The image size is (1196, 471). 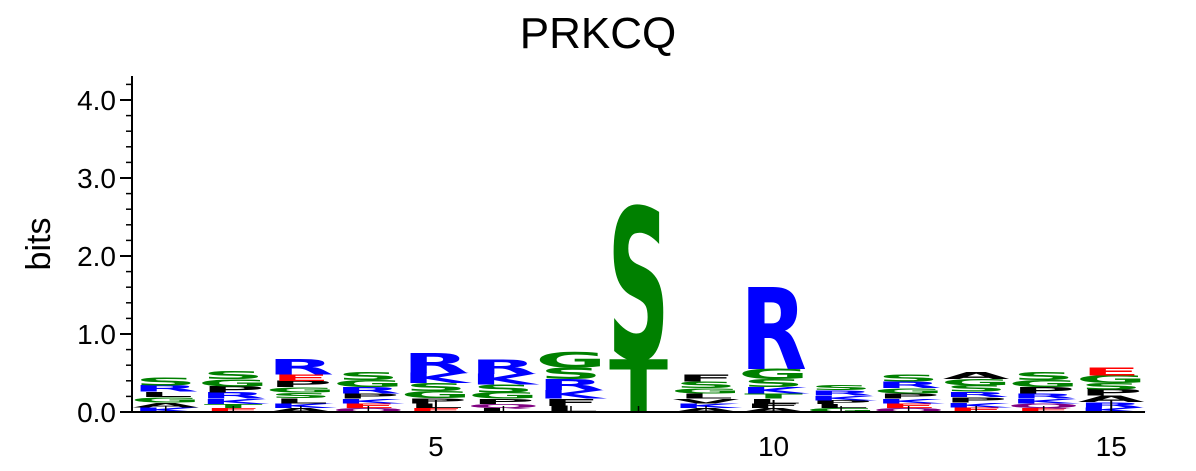 I want to click on x-tick-label: 5, so click(x=436, y=446).